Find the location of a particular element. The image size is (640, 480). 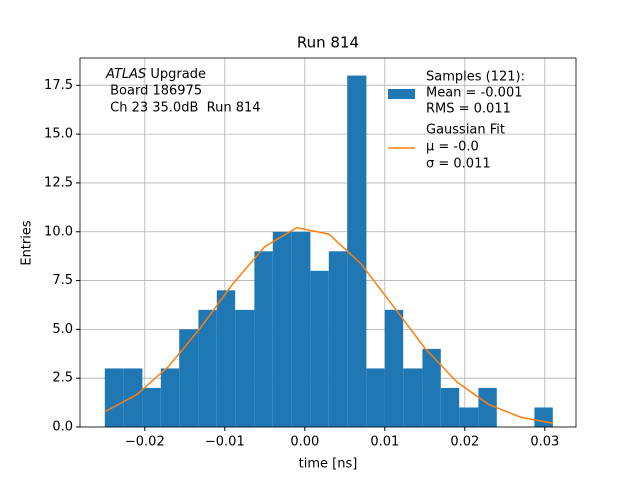

legend-label: μ = -0.0 is located at coordinates (452, 147).